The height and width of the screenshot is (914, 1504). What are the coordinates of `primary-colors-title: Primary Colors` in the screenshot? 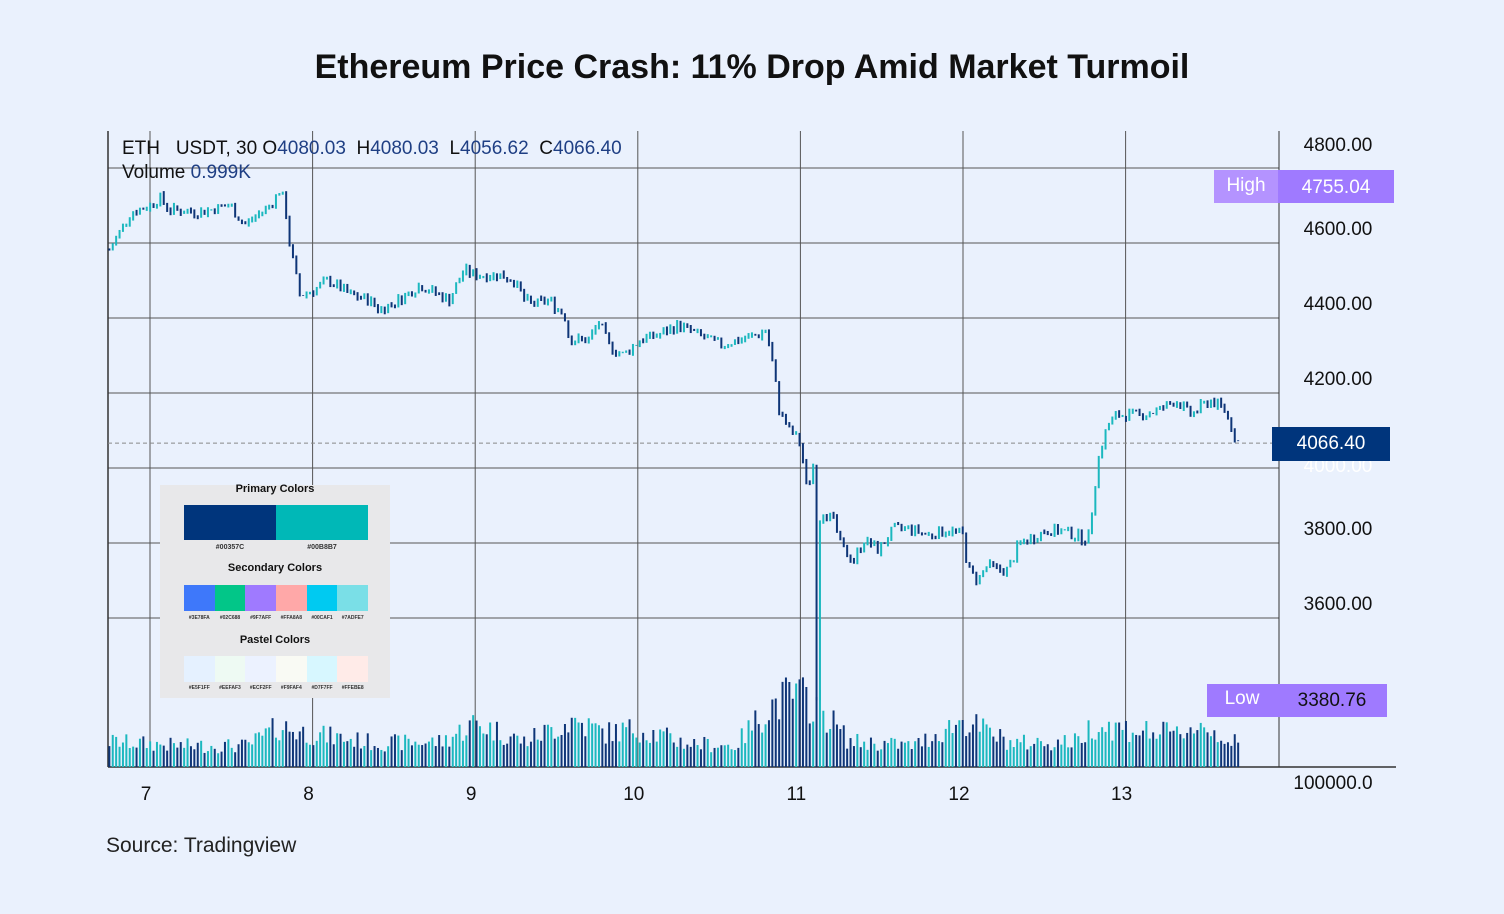 It's located at (275, 489).